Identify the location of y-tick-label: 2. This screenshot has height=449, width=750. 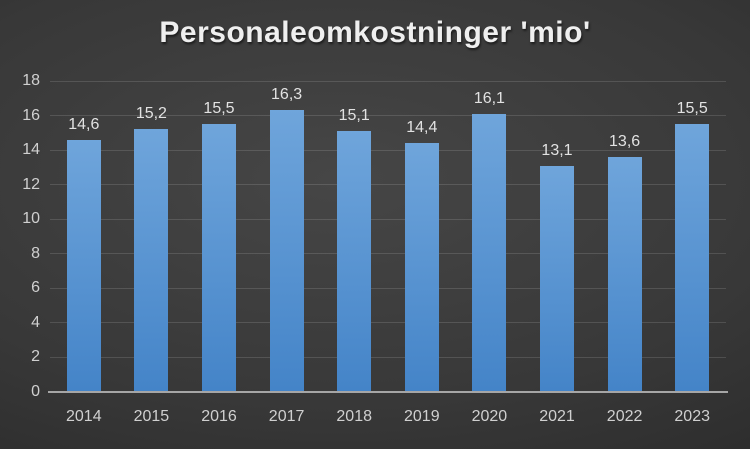
(35, 357).